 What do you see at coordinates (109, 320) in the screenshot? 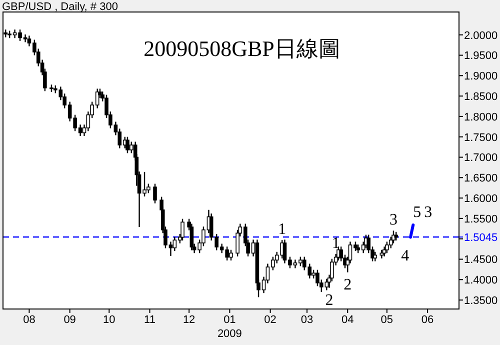
I see `x-tick-label: 10` at bounding box center [109, 320].